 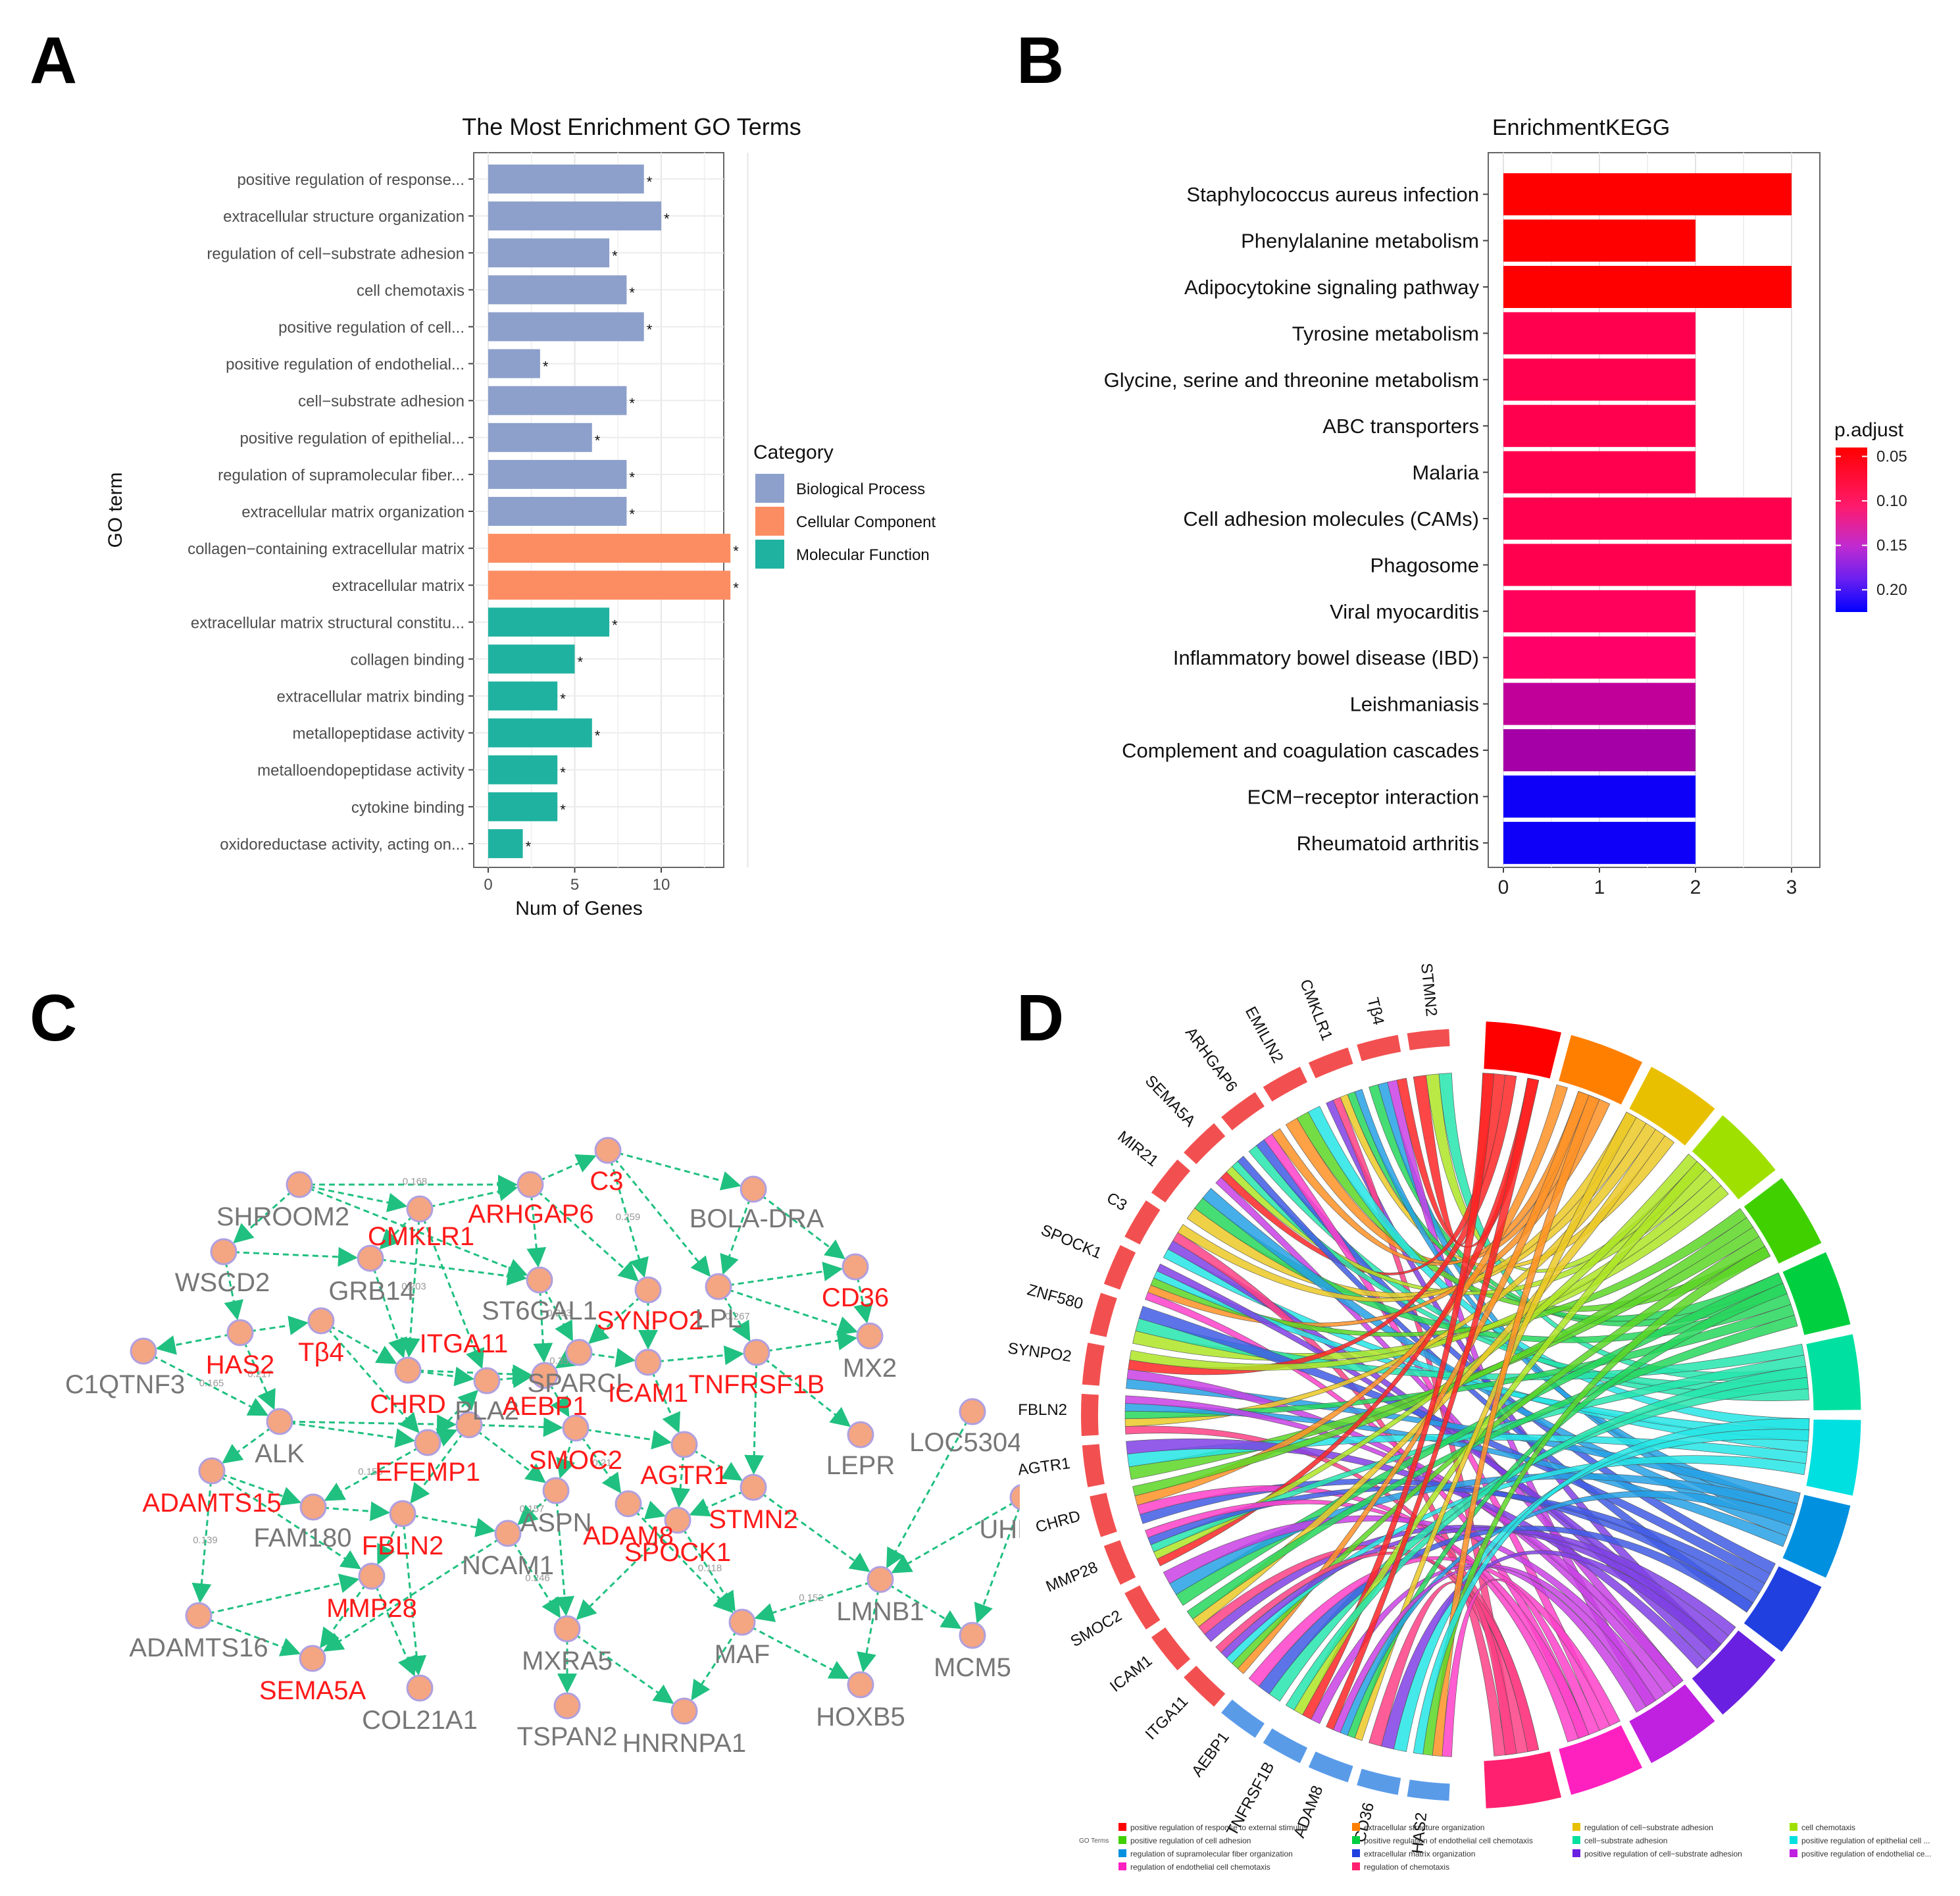 What do you see at coordinates (1791, 887) in the screenshot?
I see `tick-label: 3` at bounding box center [1791, 887].